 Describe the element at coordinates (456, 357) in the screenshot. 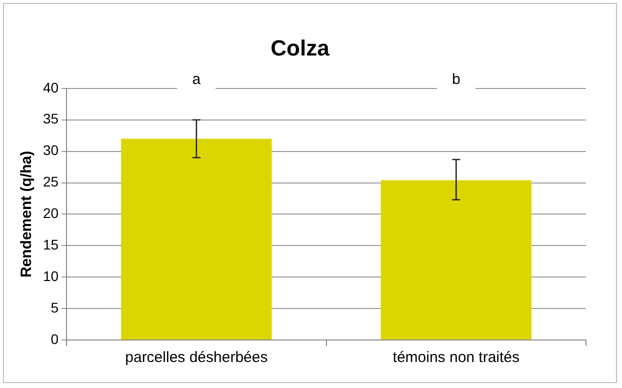

I see `x-tick-label: témoins non traités` at that location.